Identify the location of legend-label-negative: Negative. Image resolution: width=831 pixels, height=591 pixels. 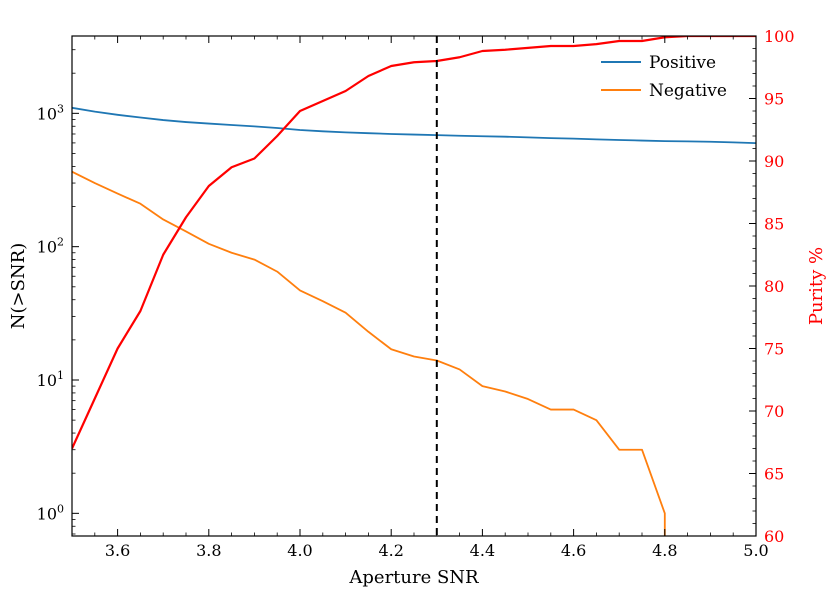
(688, 91).